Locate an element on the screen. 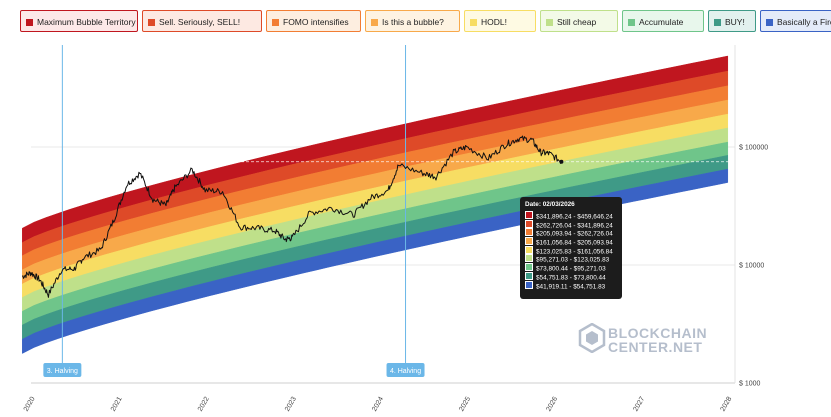  halving-label: 3. Halving is located at coordinates (62, 371).